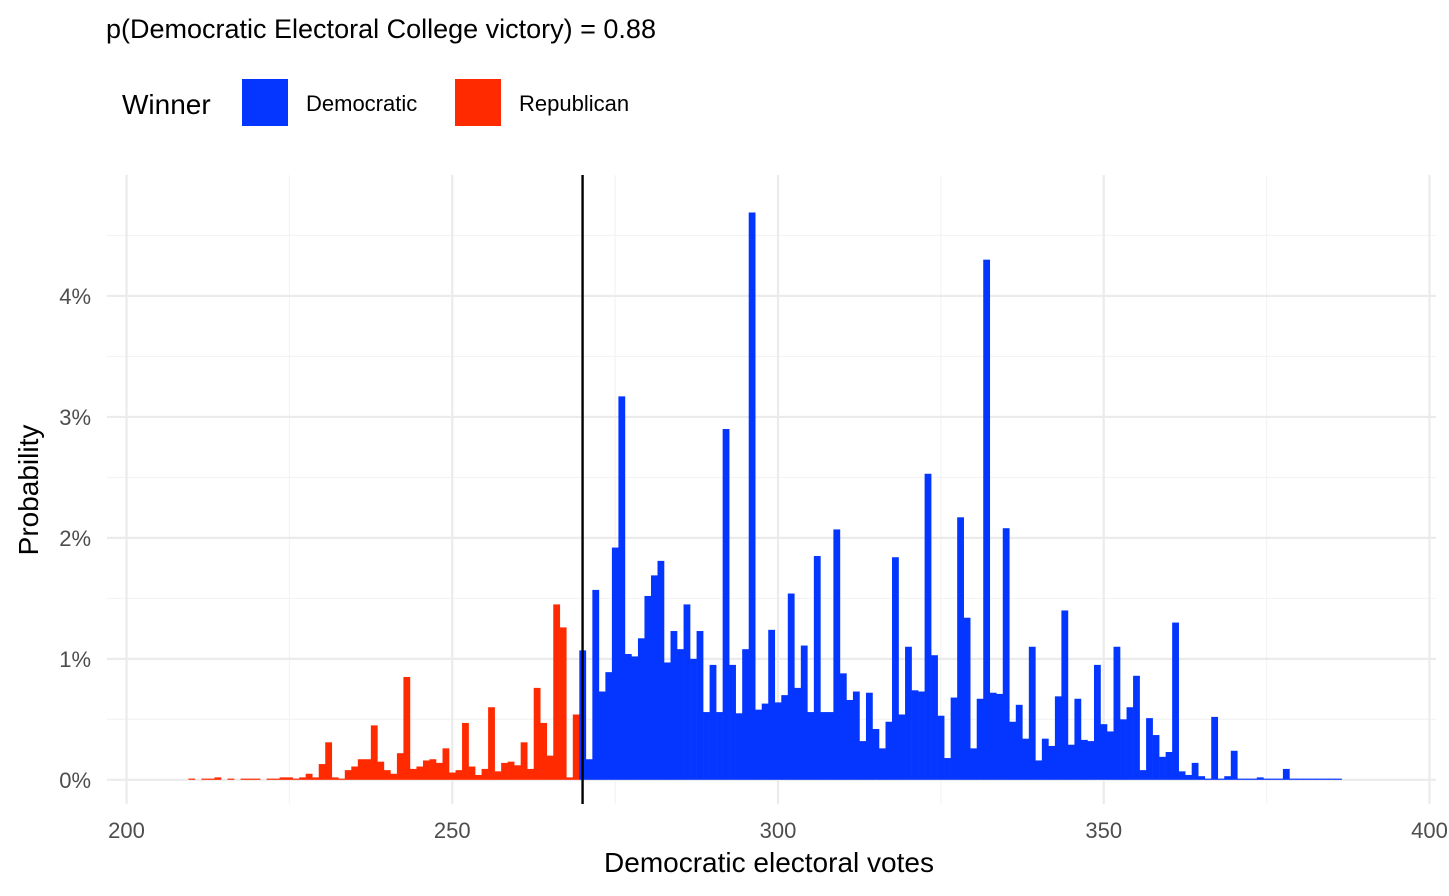 This screenshot has height=896, width=1449. I want to click on y-tick-label: 1%, so click(75, 659).